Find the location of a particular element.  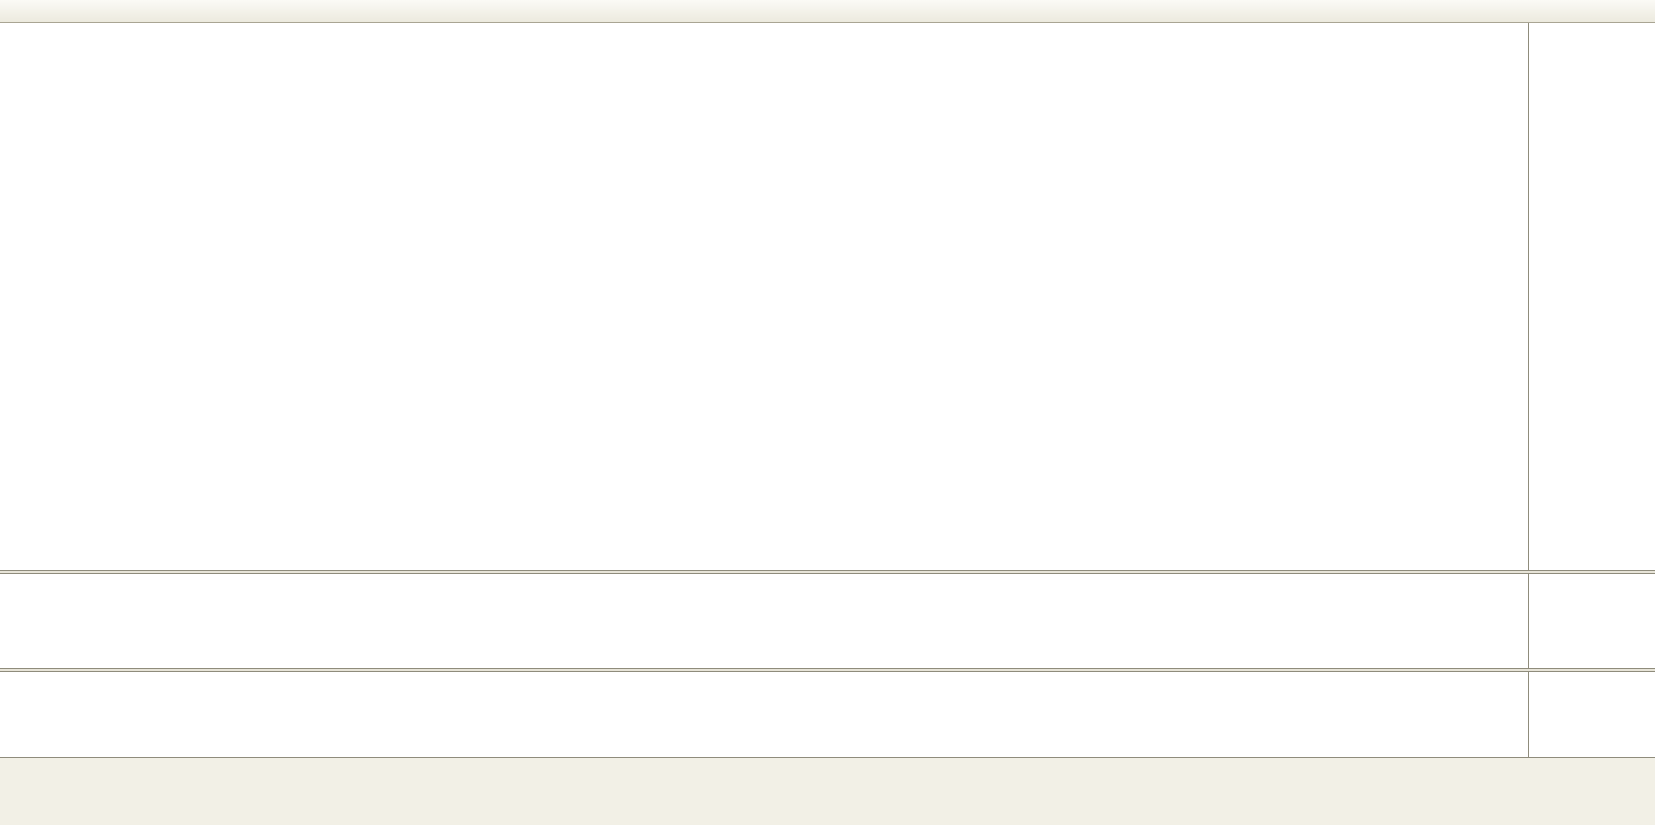

macd-panel is located at coordinates (764, 621).